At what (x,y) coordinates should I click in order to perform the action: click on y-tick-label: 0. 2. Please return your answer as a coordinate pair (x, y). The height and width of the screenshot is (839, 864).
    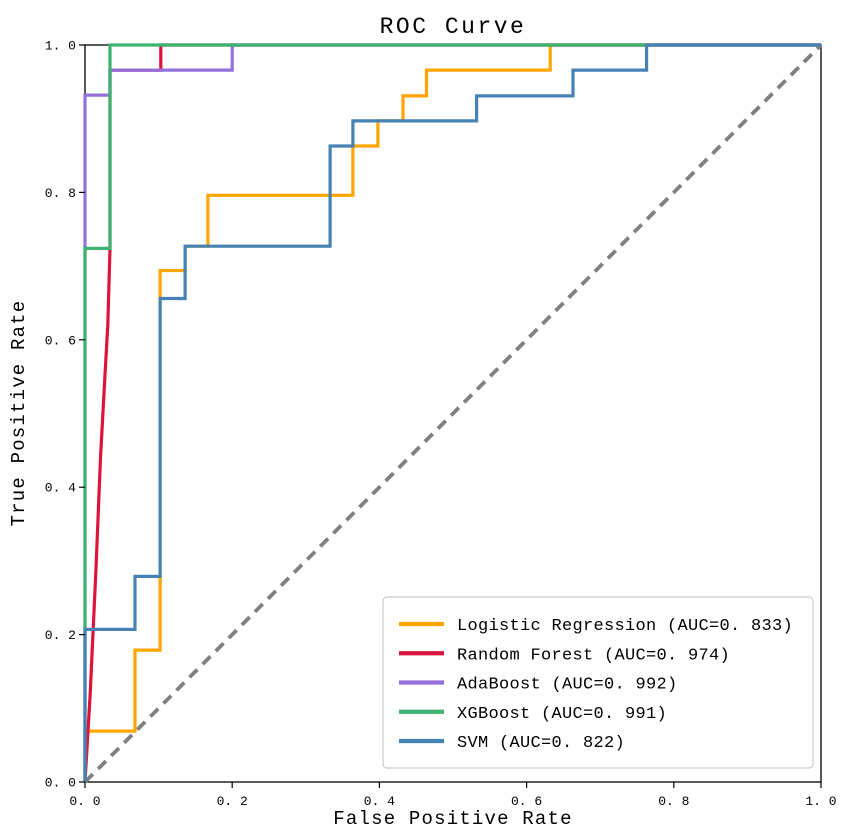
    Looking at the image, I should click on (60, 635).